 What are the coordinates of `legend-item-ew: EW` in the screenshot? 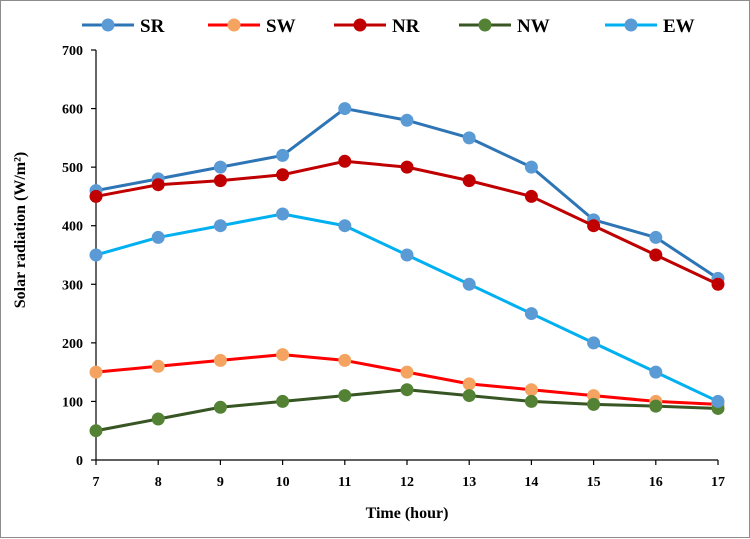 It's located at (650, 26).